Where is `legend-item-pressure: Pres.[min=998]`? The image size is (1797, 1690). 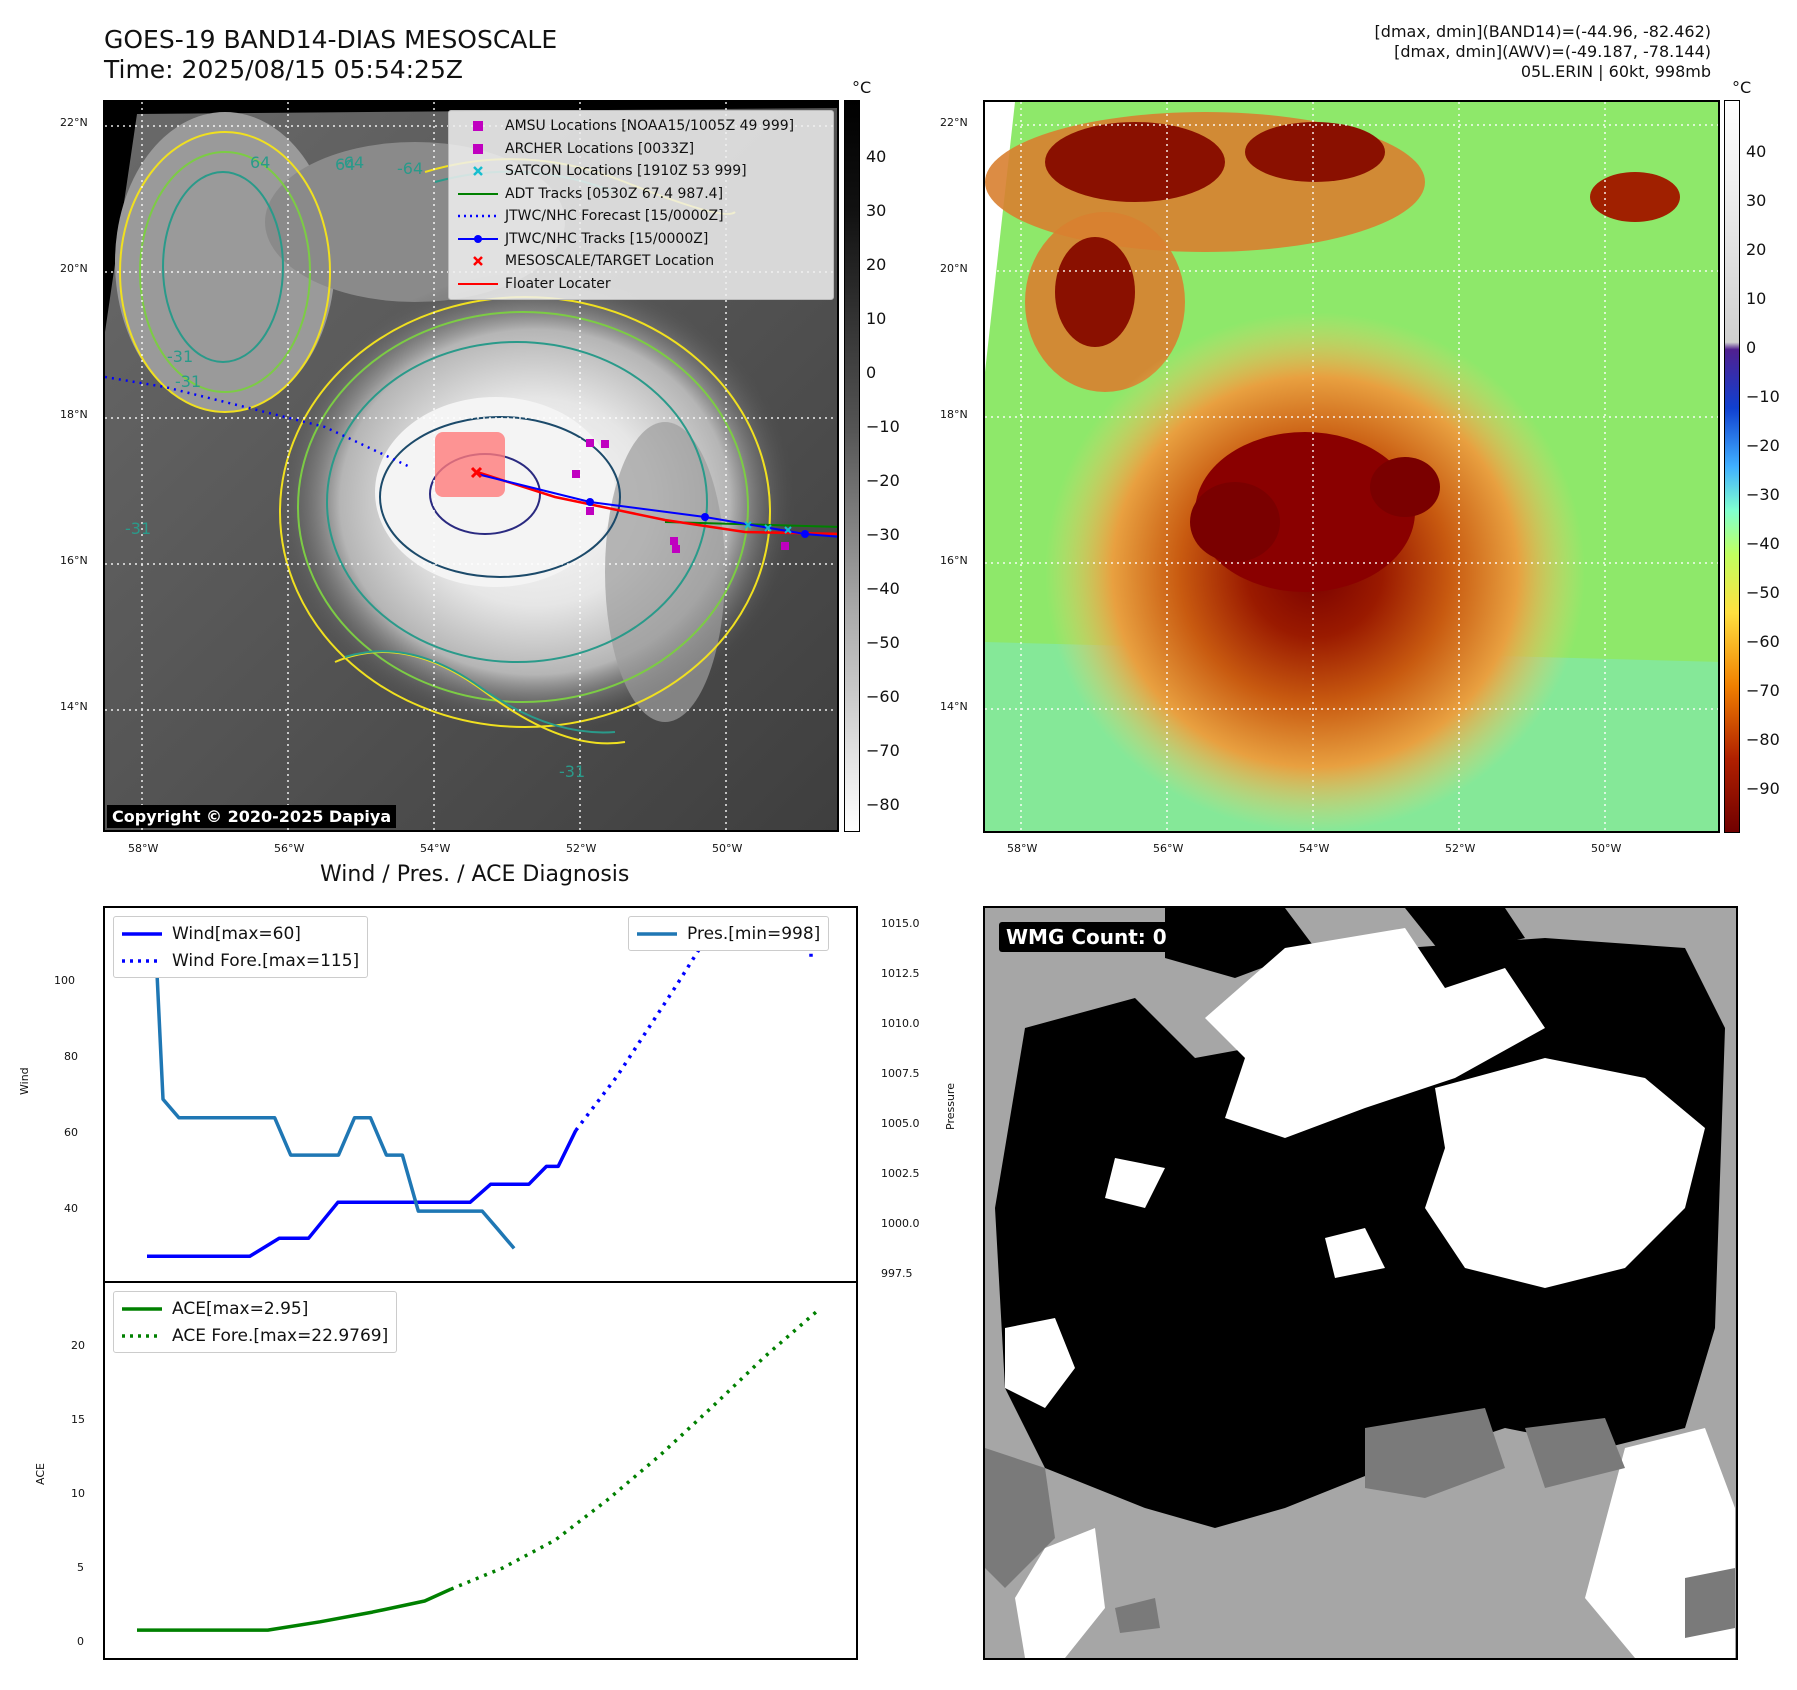 legend-item-pressure: Pres.[min=998] is located at coordinates (729, 933).